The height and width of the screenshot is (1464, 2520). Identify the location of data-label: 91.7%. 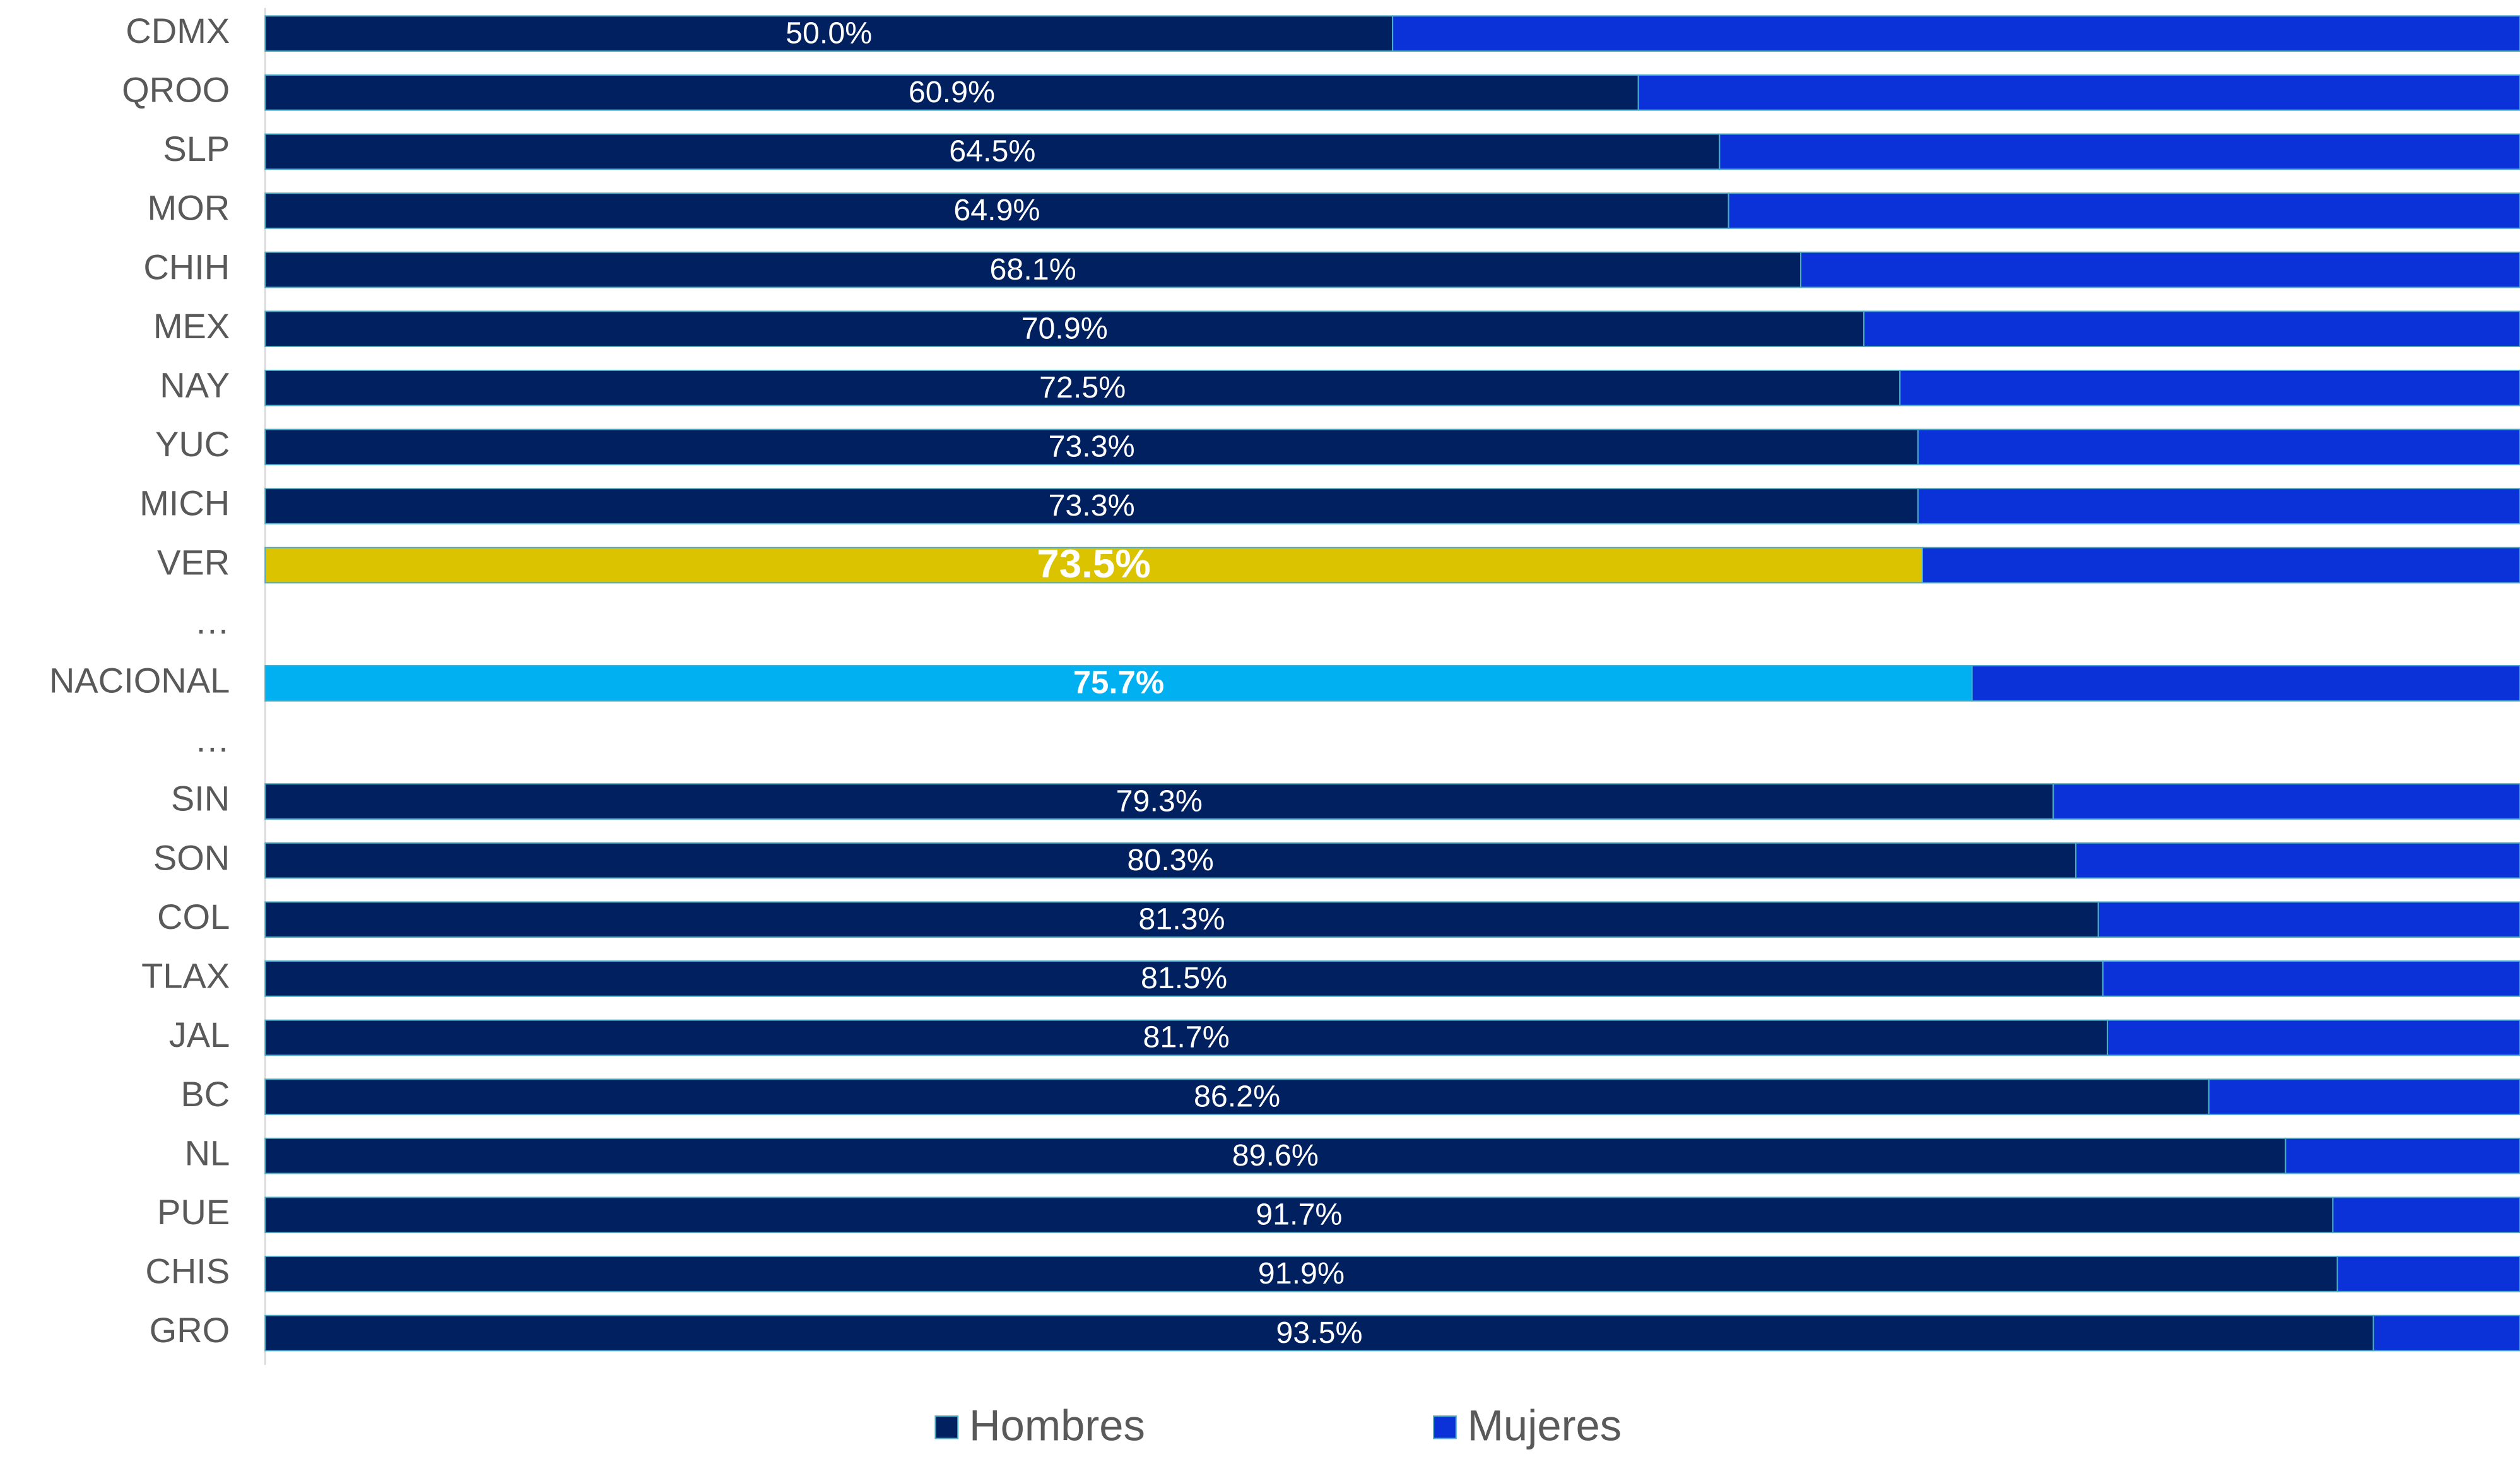
(1299, 1215).